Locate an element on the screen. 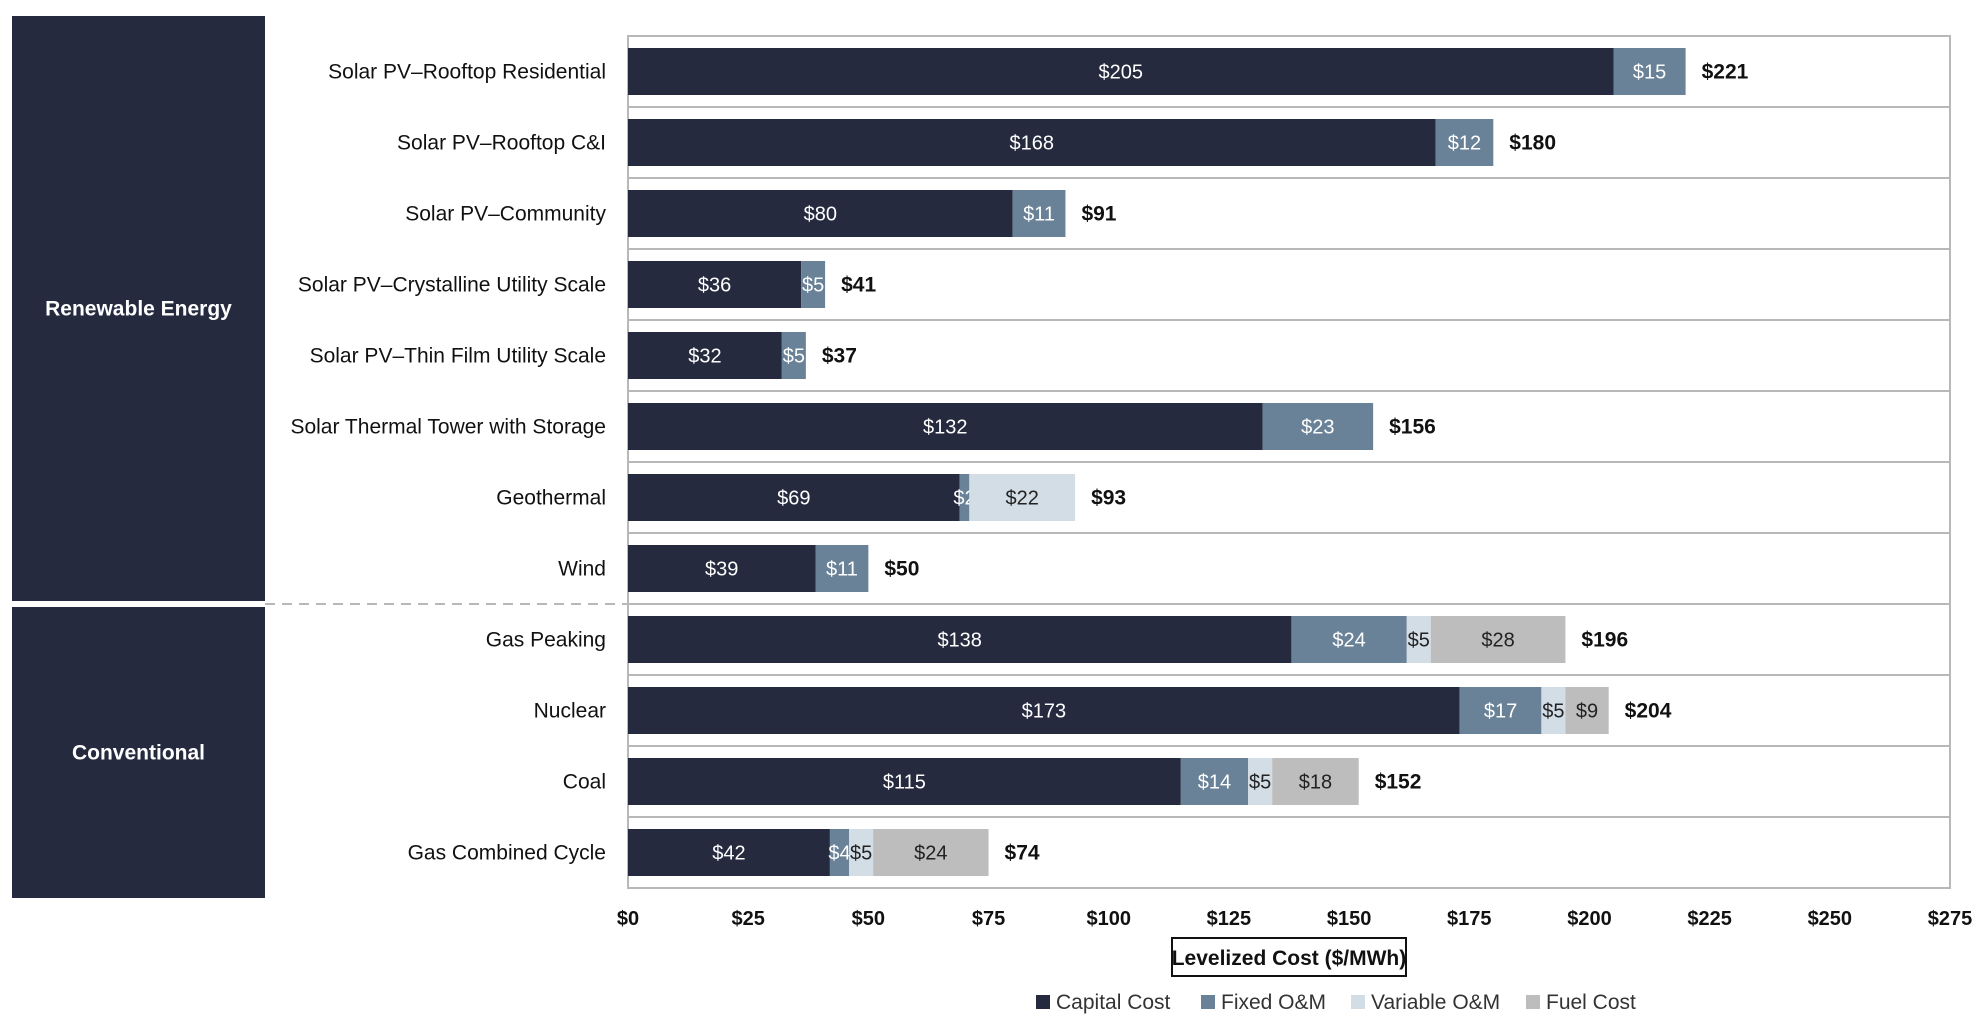 Image resolution: width=1980 pixels, height=1022 pixels. total-label: $196 is located at coordinates (1604, 640).